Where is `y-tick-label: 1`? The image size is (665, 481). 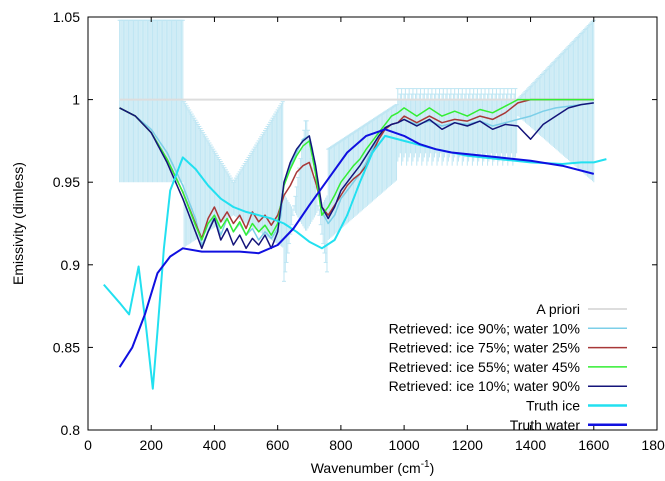 y-tick-label: 1 is located at coordinates (76, 100).